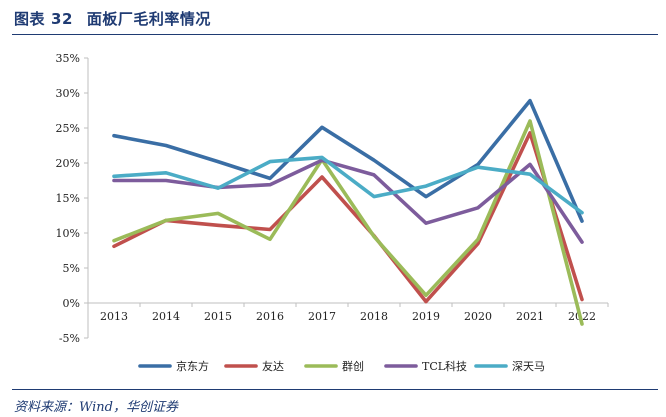  Describe the element at coordinates (68, 58) in the screenshot. I see `y-tick-label: 35%` at that location.